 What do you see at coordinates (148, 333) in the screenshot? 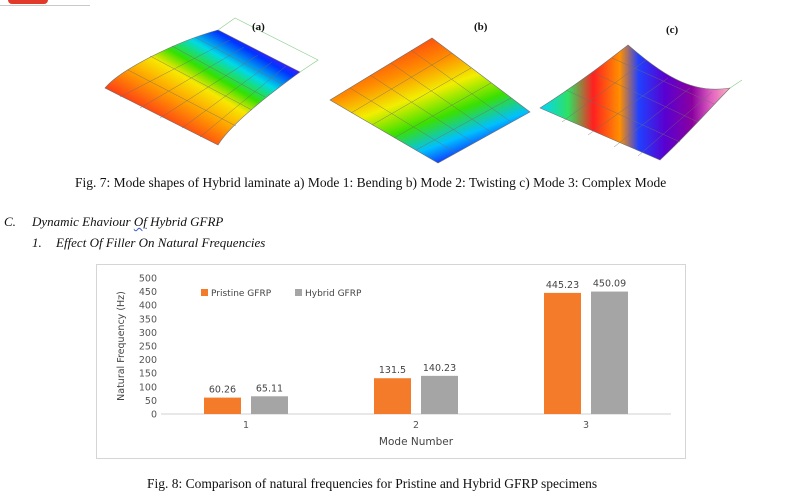
I see `y-tick-label: 300` at bounding box center [148, 333].